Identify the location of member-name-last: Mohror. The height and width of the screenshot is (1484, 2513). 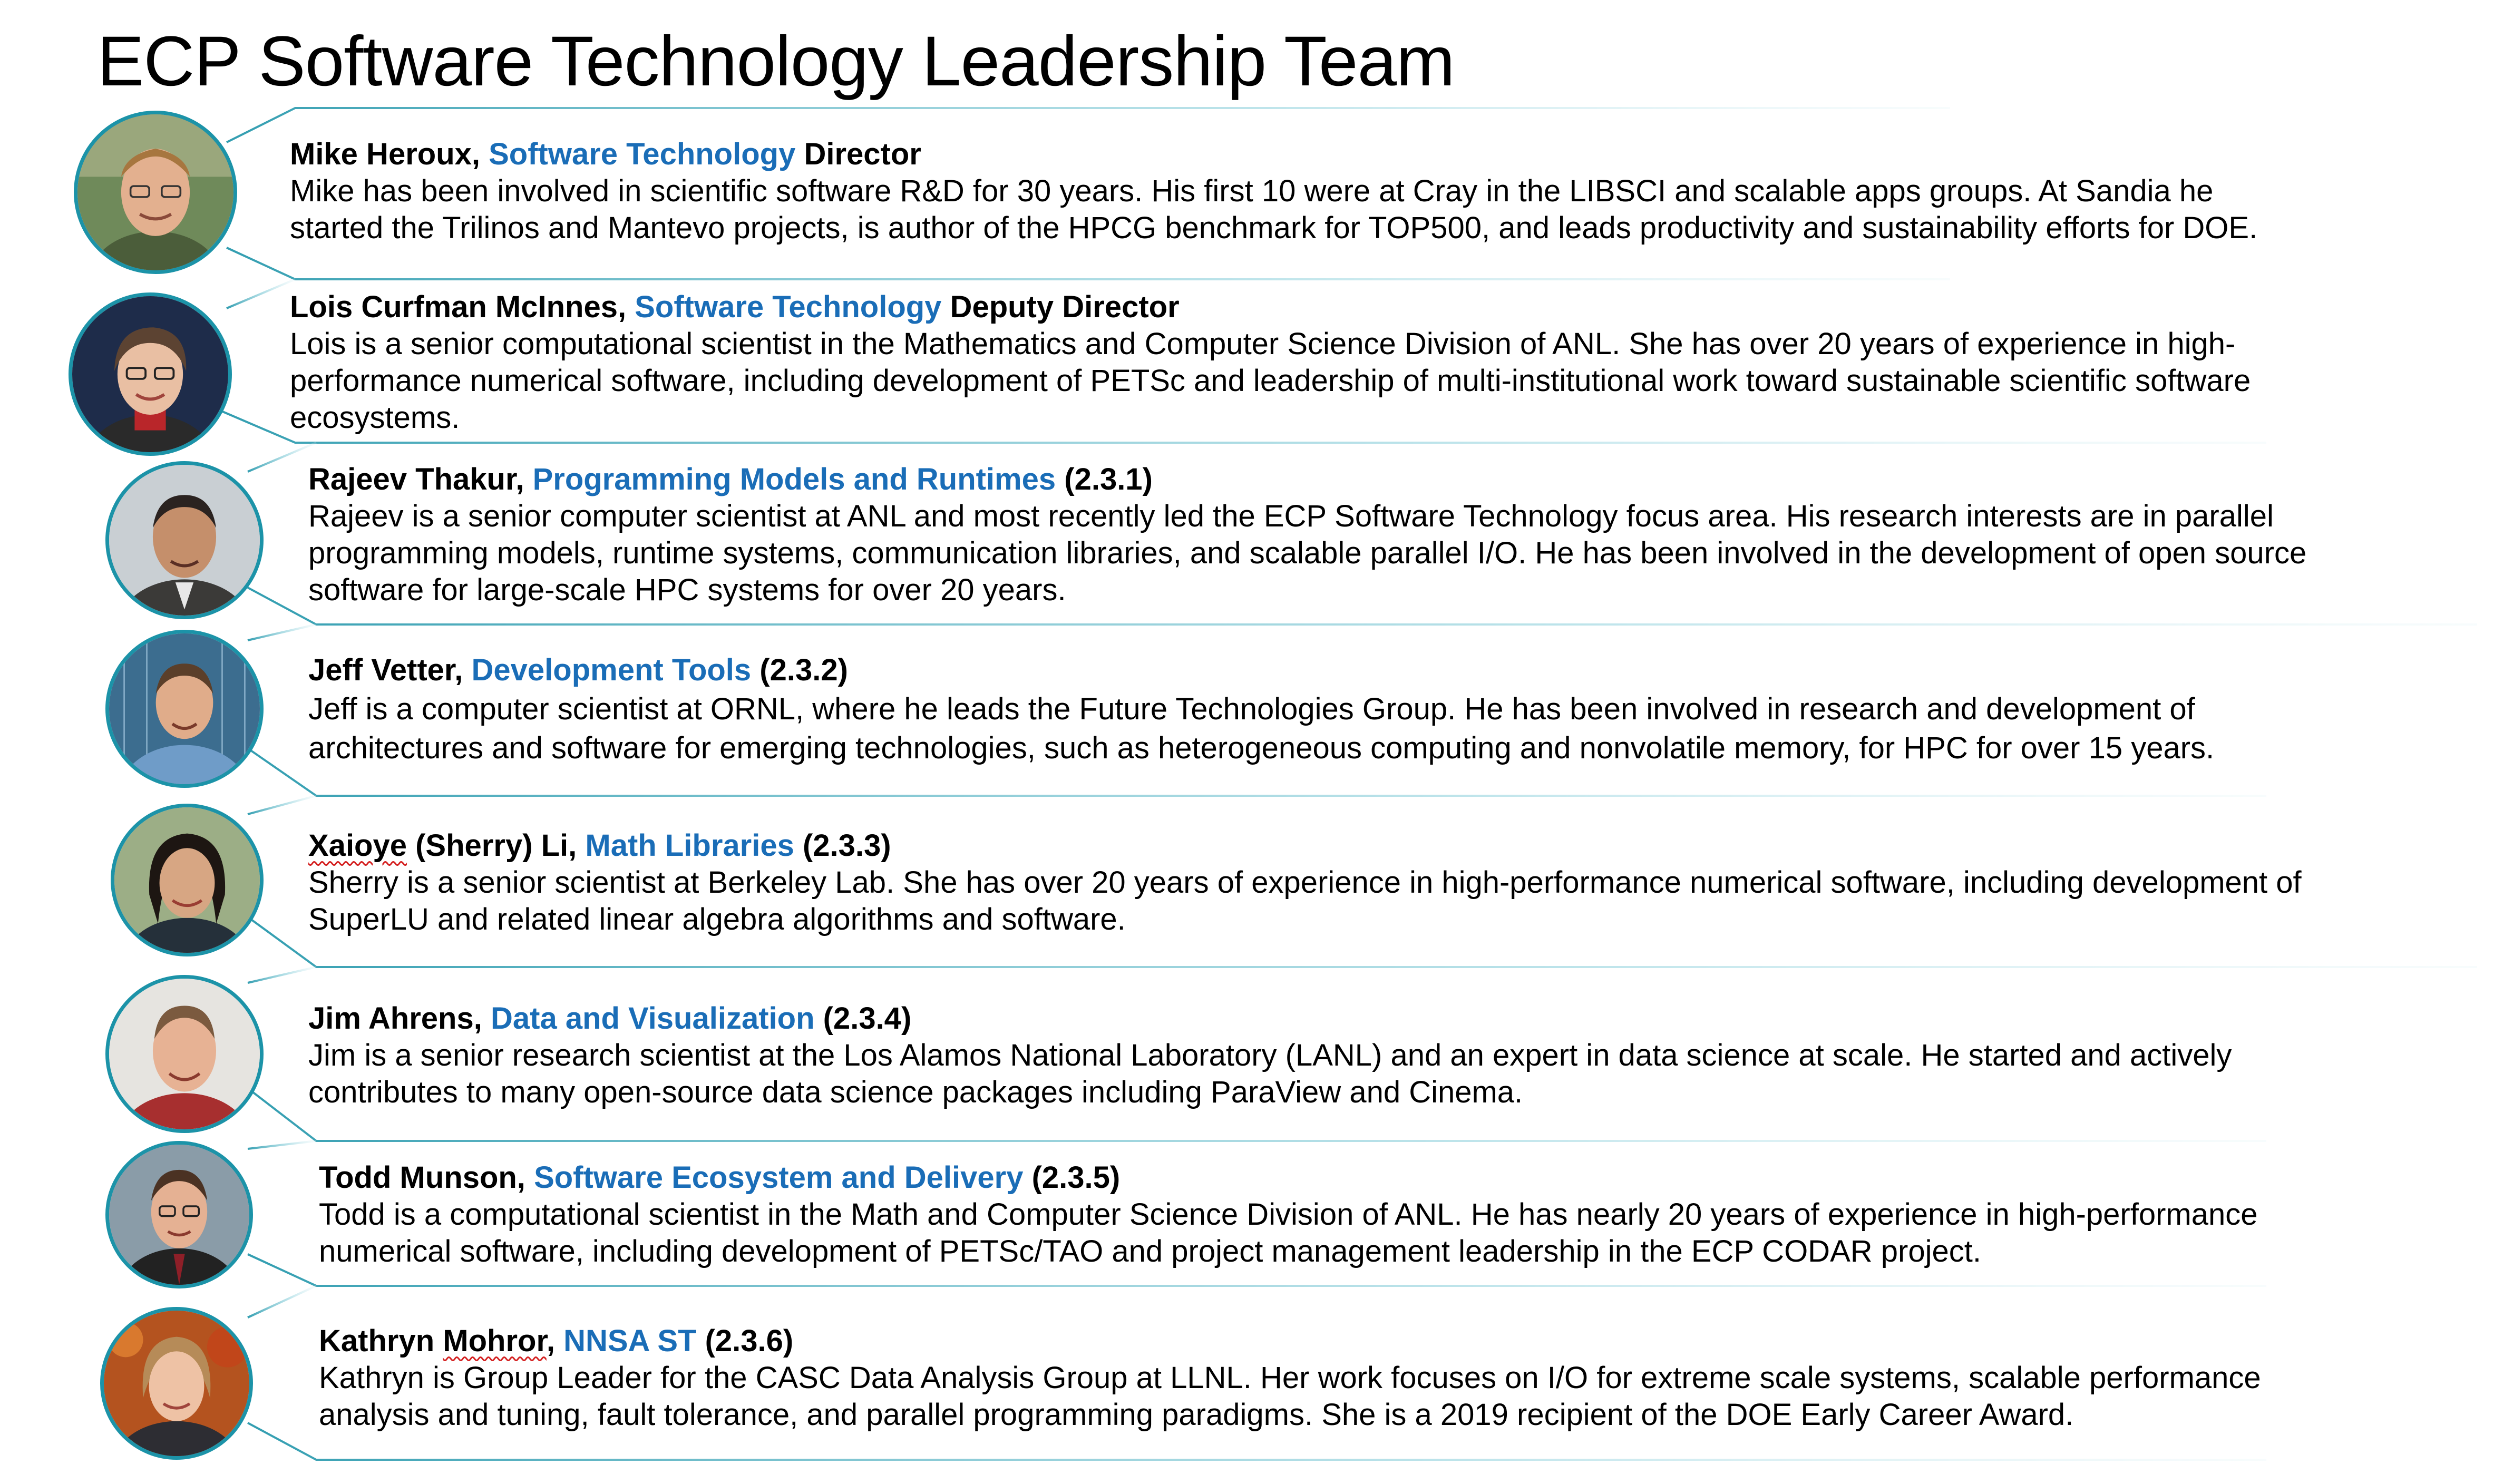
(495, 1341).